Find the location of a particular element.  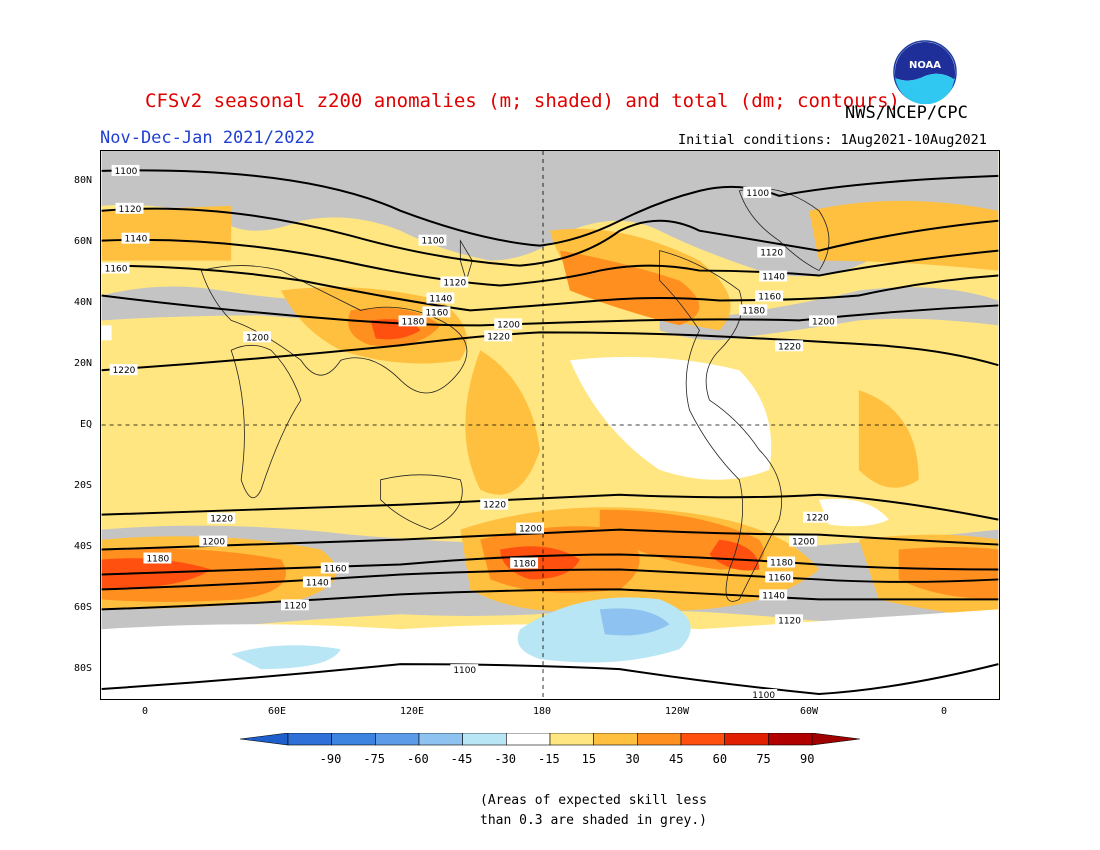

lon-tick: 120W is located at coordinates (677, 711).